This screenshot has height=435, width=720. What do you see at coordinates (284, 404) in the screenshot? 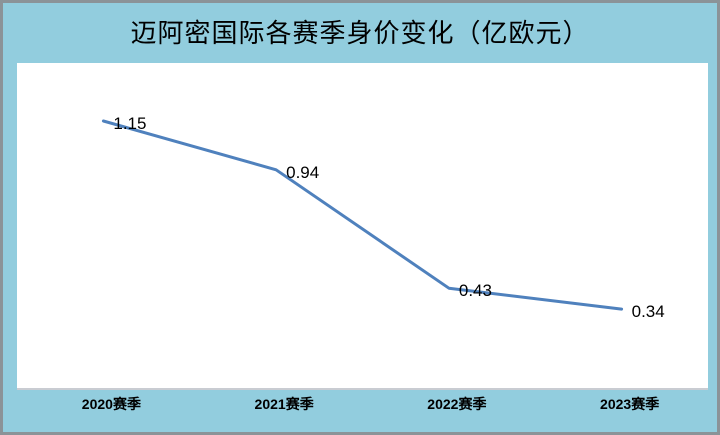
I see `x-axis-label: 2021赛季` at bounding box center [284, 404].